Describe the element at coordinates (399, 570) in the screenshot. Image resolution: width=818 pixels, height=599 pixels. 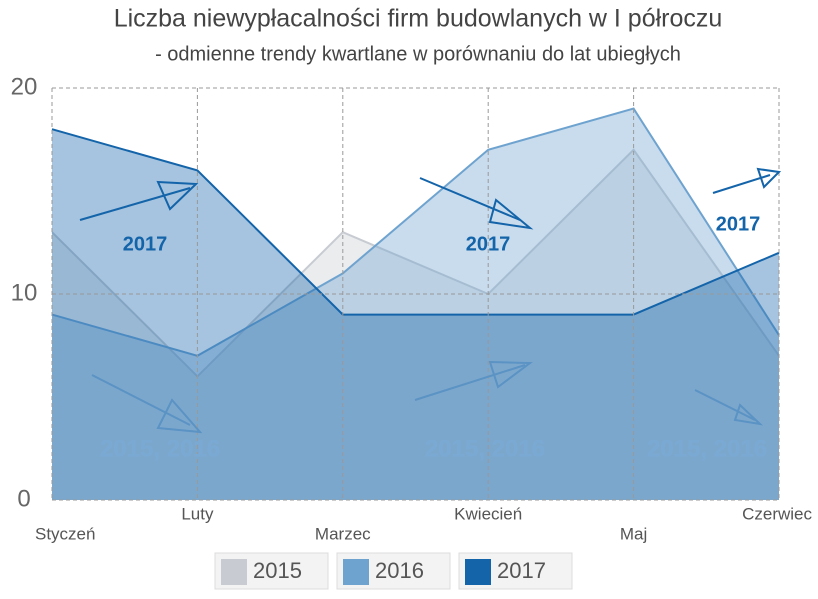
I see `legend-label: 2016` at that location.